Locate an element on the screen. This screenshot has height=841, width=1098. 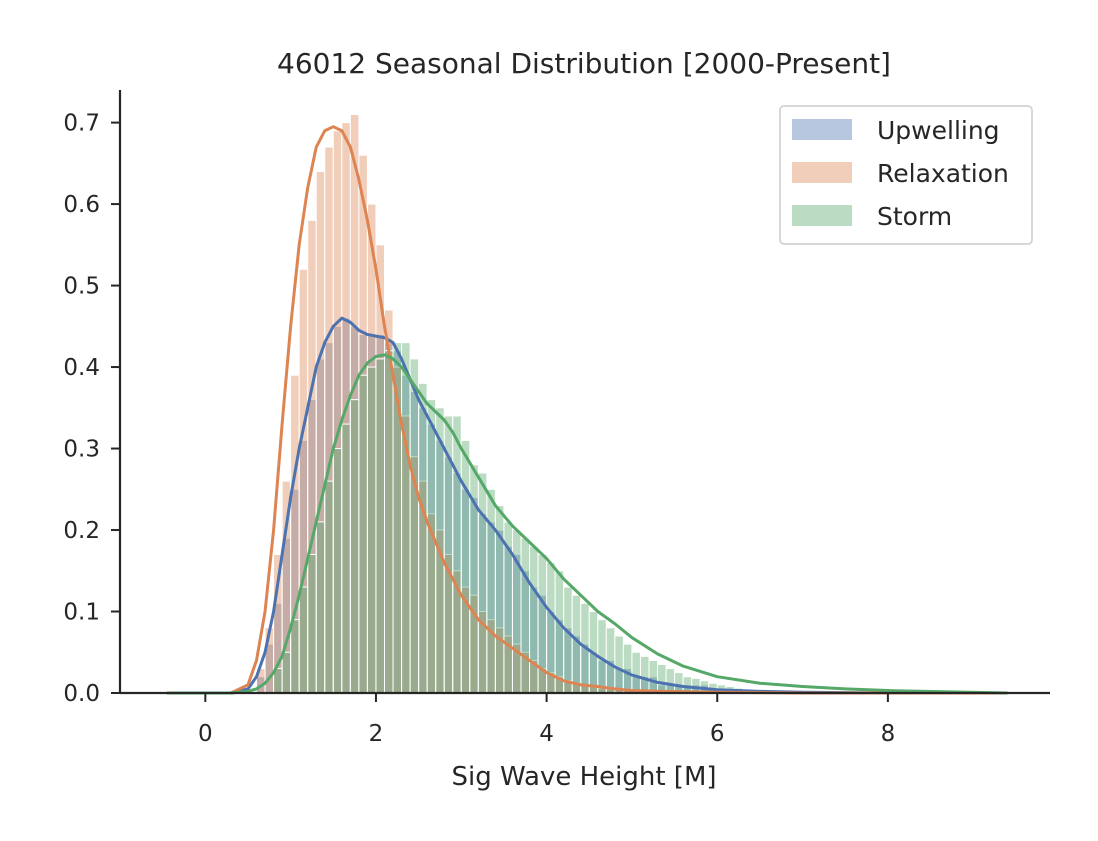
legend-frame is located at coordinates (906, 175).